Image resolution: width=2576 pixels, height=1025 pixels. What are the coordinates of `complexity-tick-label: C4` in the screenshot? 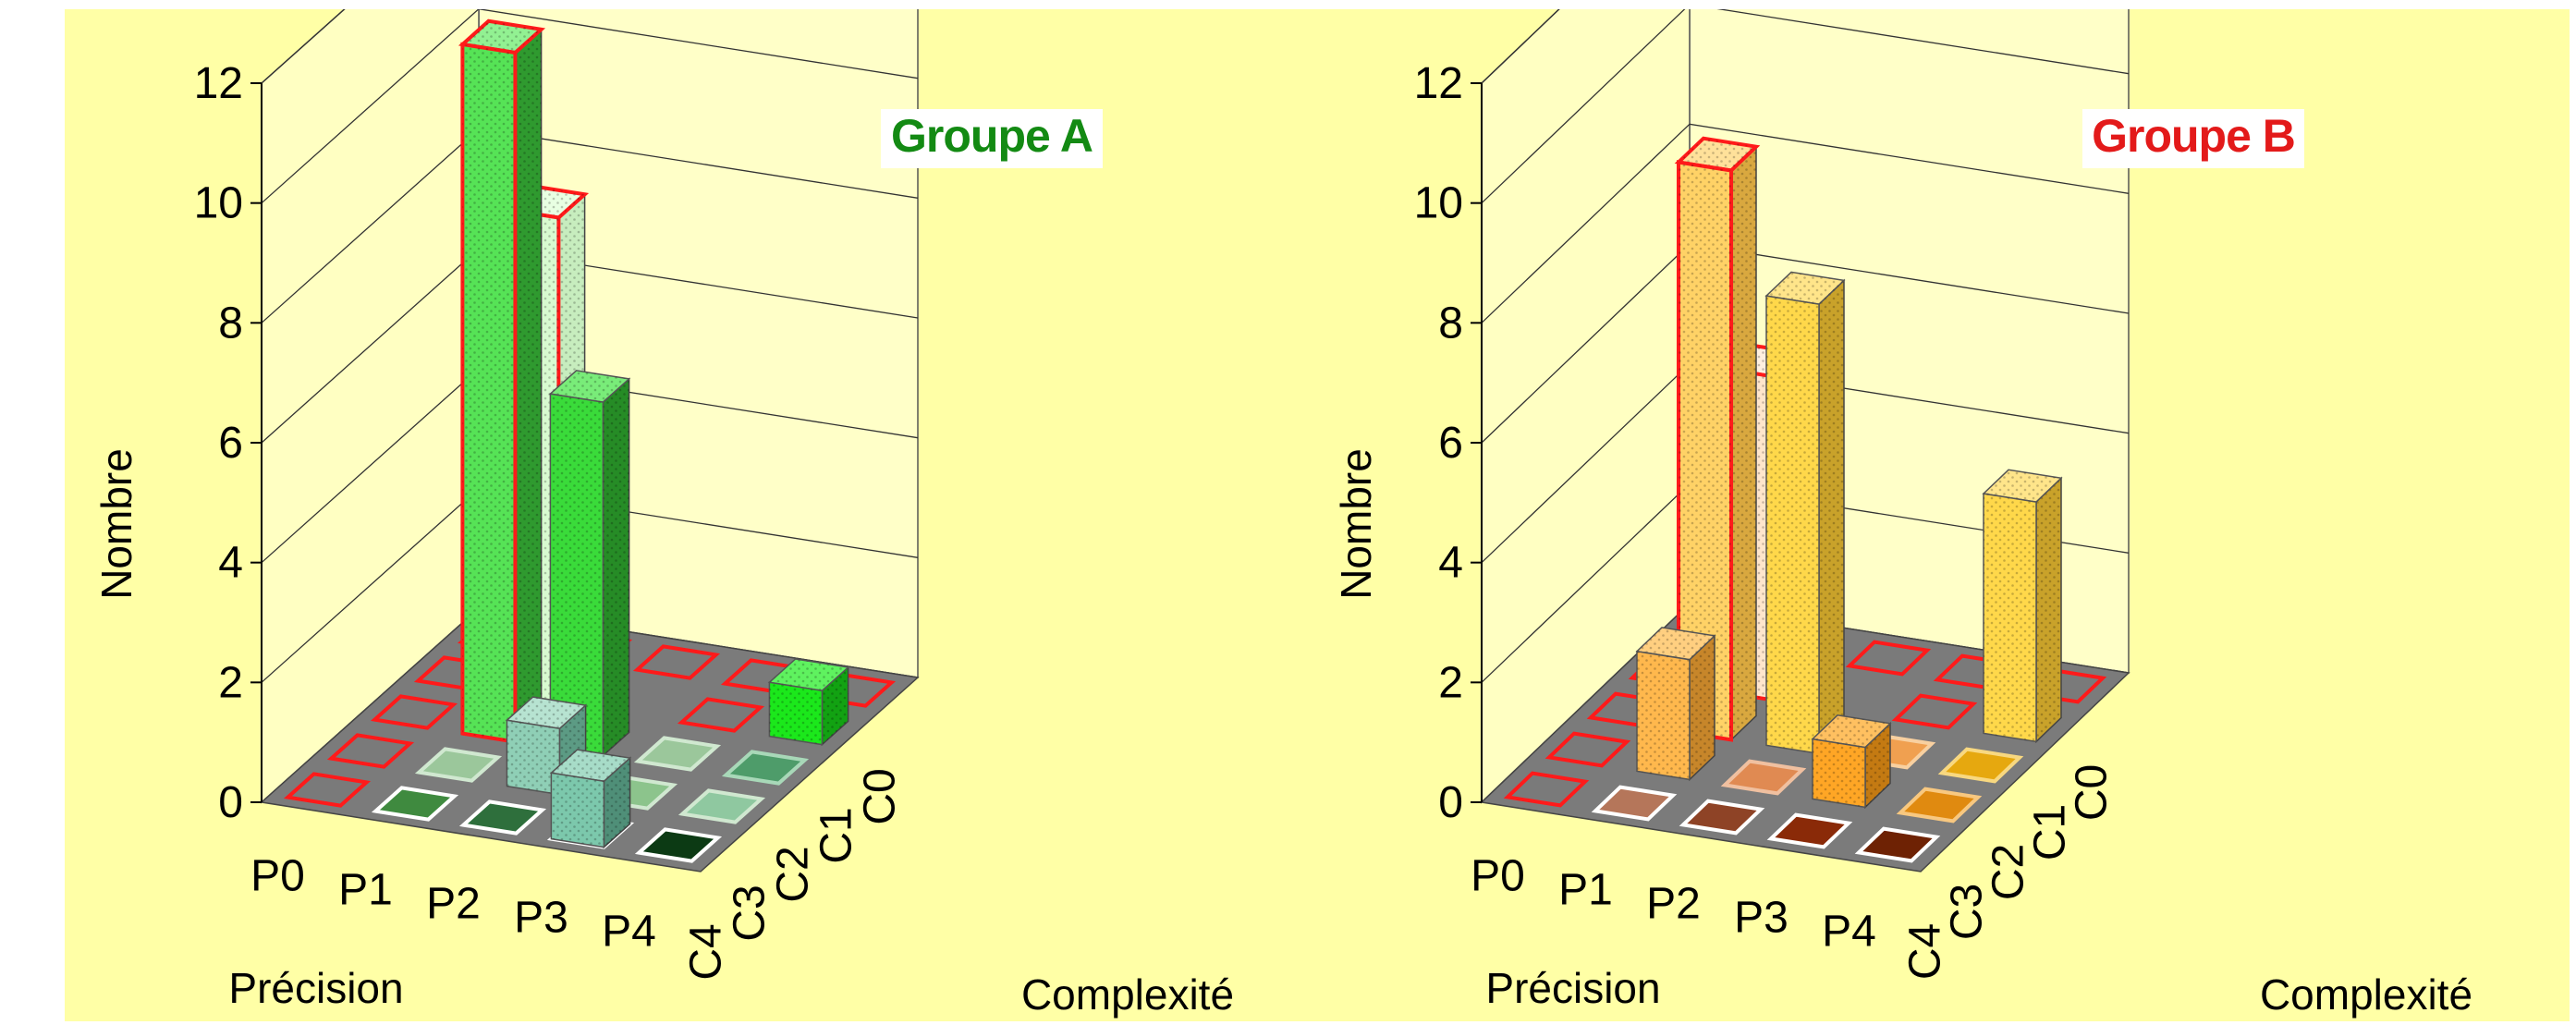 It's located at (706, 951).